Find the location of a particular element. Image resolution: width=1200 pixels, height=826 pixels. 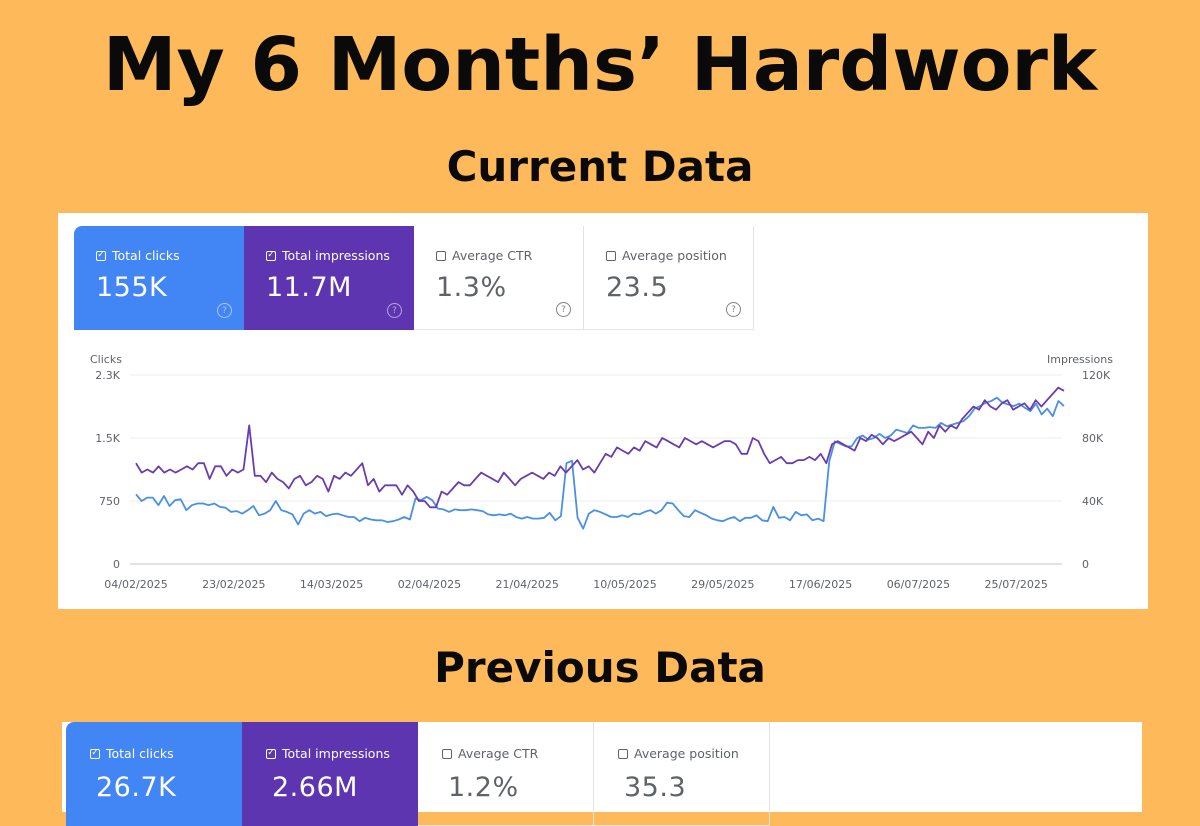

average-position-card: Average position 35.3 is located at coordinates (682, 774).